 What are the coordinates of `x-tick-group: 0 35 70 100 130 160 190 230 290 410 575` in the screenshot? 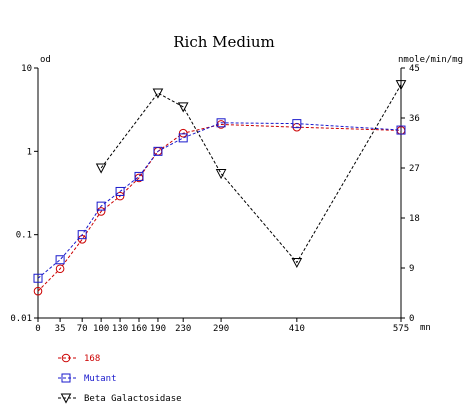 It's located at (222, 326).